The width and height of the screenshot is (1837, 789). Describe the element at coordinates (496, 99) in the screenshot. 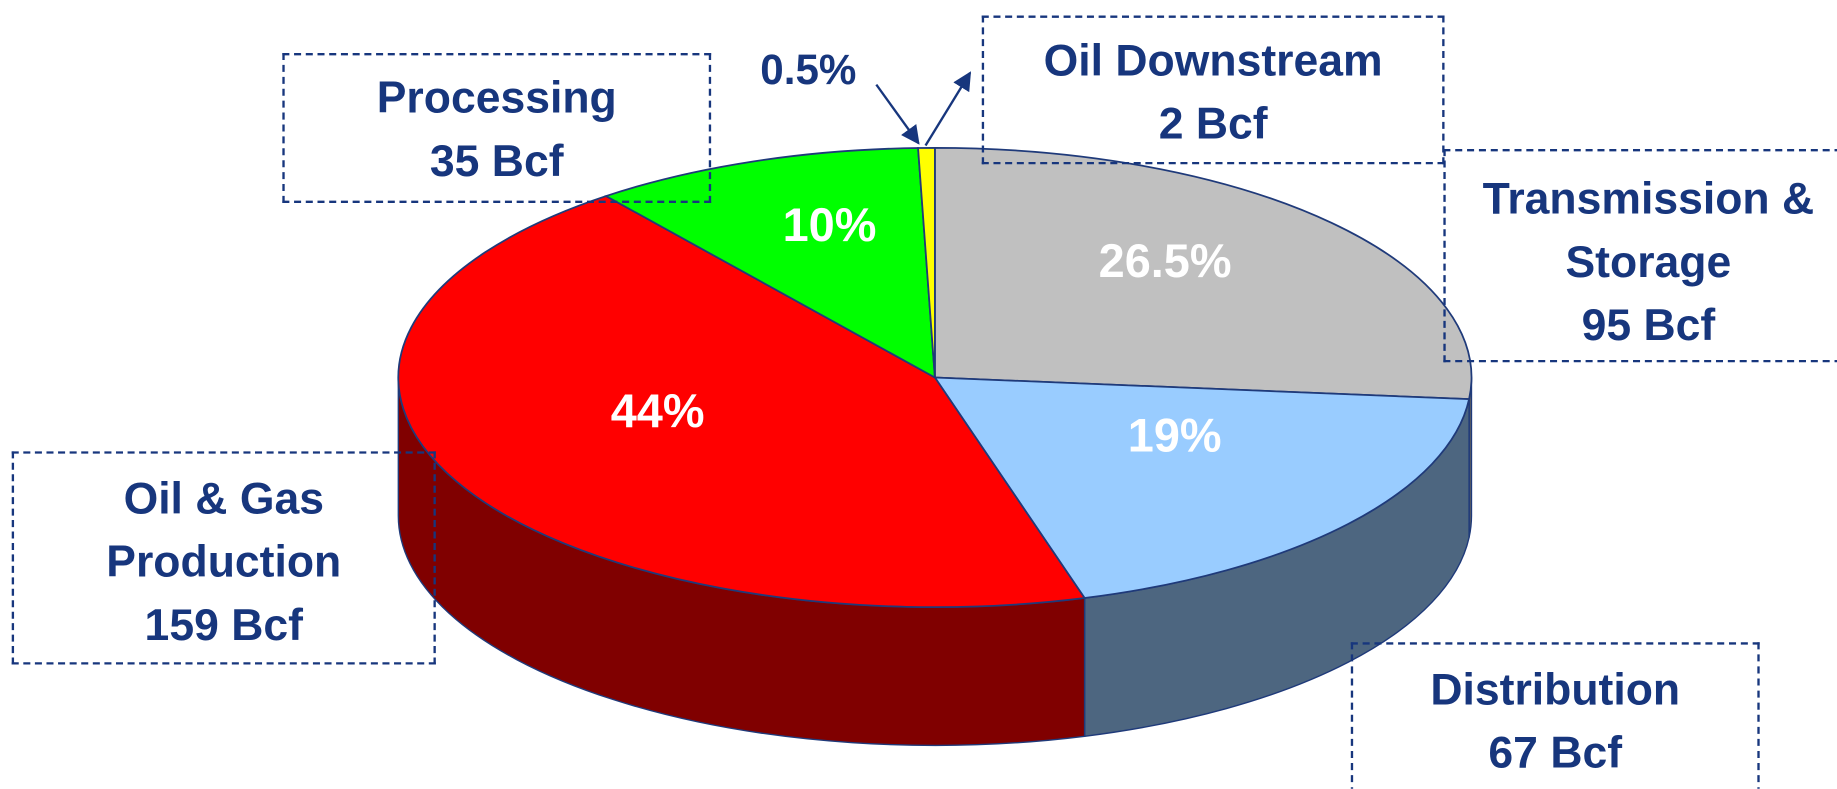

I see `category-label: Processing` at that location.